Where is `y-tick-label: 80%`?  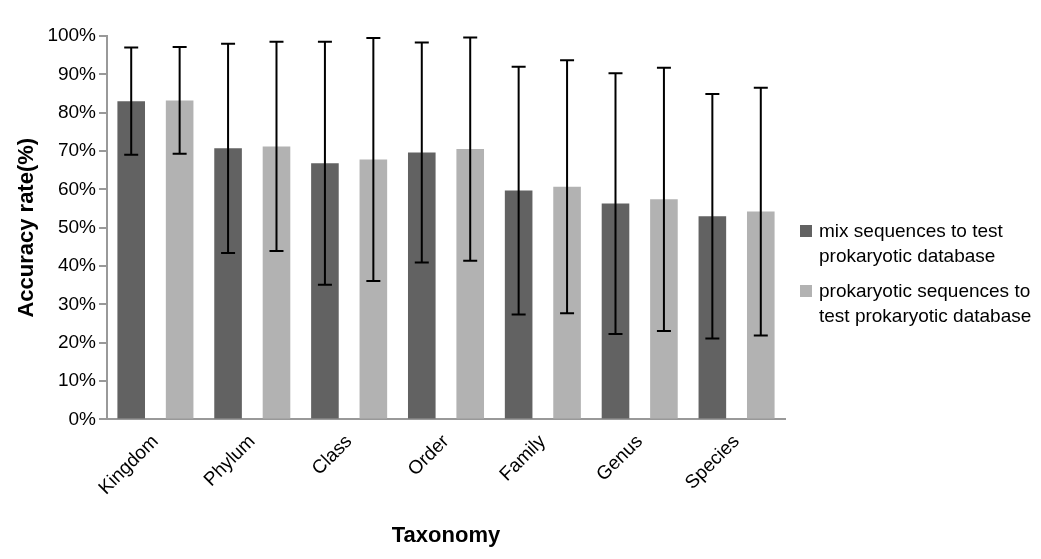
y-tick-label: 80% is located at coordinates (77, 111).